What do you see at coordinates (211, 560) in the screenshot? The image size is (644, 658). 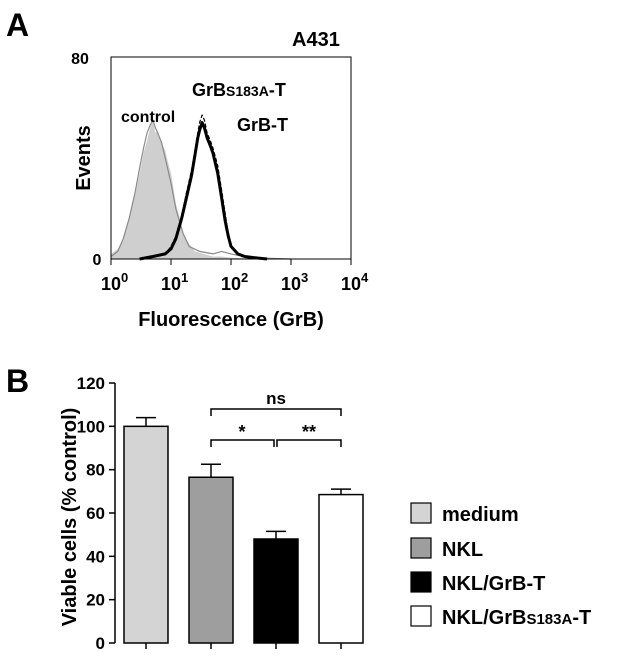 I see `bar-nkl` at bounding box center [211, 560].